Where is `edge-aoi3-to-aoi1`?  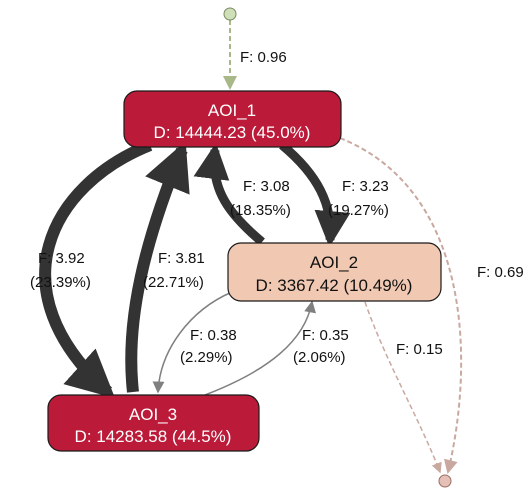
edge-aoi3-to-aoi1 is located at coordinates (157, 267).